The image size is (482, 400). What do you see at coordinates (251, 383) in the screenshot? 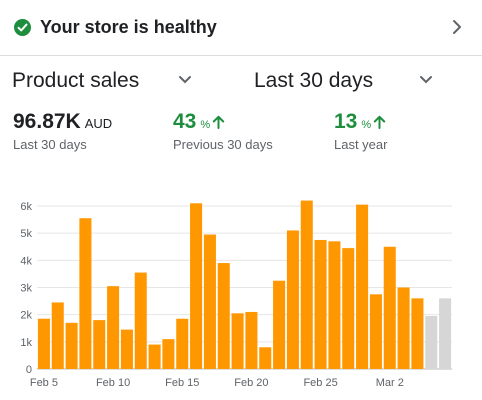
I see `x-tick-label: Feb 20` at bounding box center [251, 383].